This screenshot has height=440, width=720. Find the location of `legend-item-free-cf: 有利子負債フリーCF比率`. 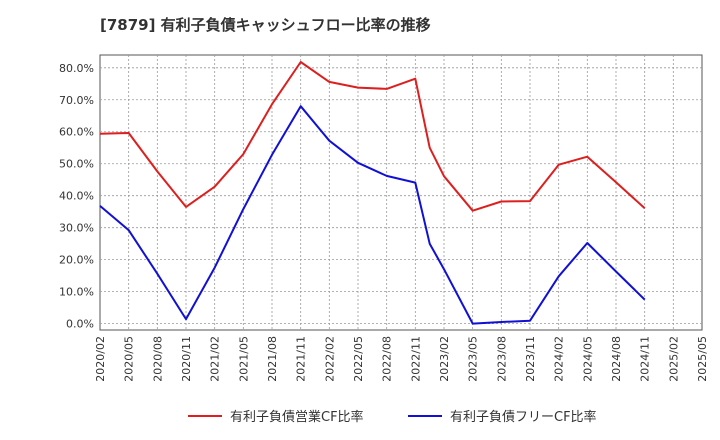

legend-item-free-cf: 有利子負債フリーCF比率 is located at coordinates (502, 415).